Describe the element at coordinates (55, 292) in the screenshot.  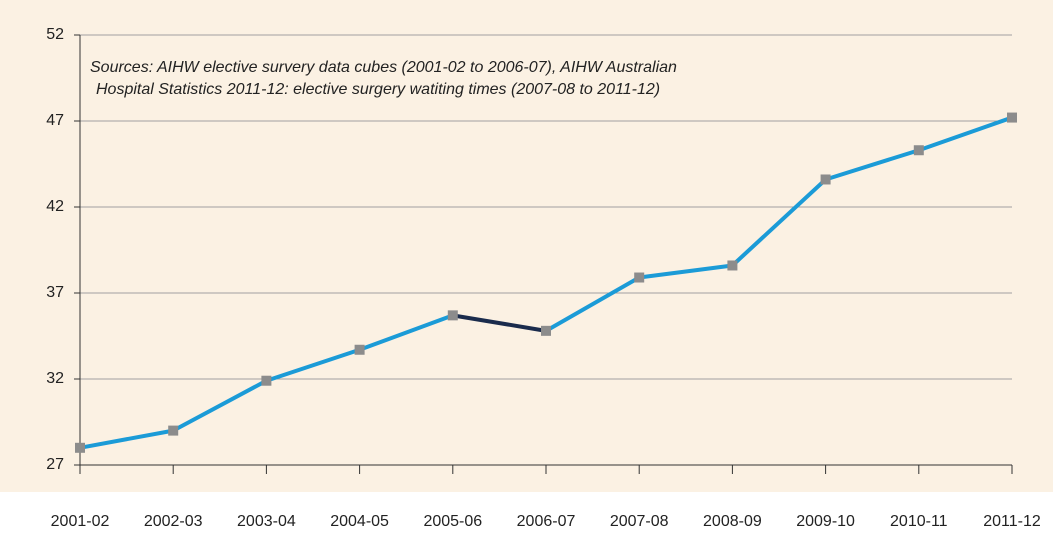
I see `y-tick-label: 37` at that location.